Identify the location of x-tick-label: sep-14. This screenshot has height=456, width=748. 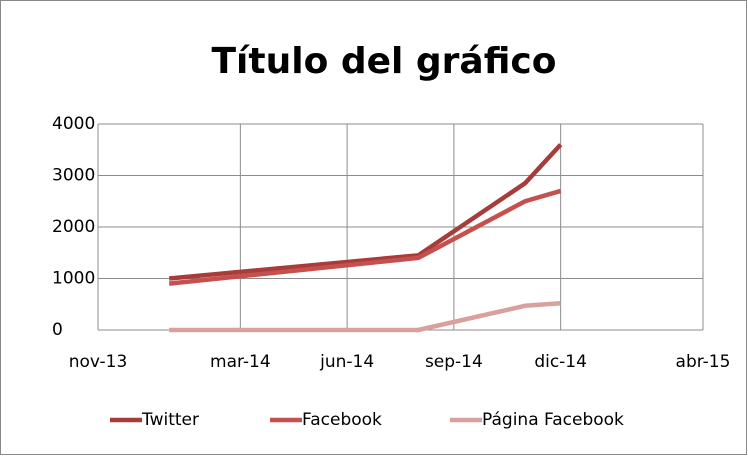
(454, 362).